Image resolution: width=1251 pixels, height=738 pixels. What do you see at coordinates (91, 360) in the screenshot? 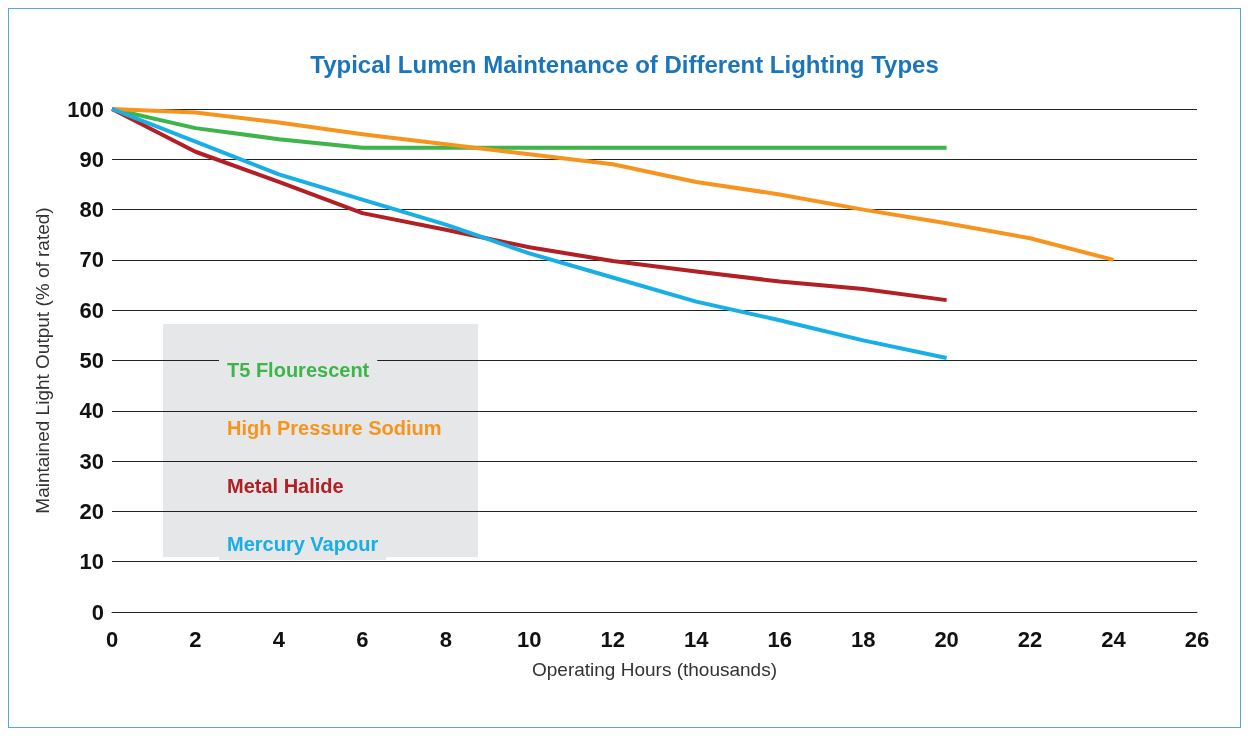
I see `y-tick-label: 50` at bounding box center [91, 360].